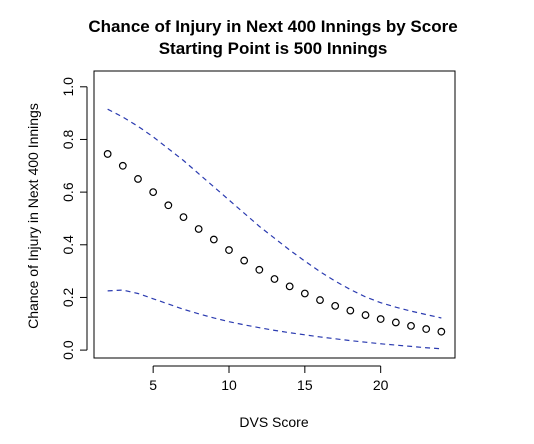 This screenshot has height=444, width=534. Describe the element at coordinates (68, 350) in the screenshot. I see `y-tick-label: 0.0` at that location.